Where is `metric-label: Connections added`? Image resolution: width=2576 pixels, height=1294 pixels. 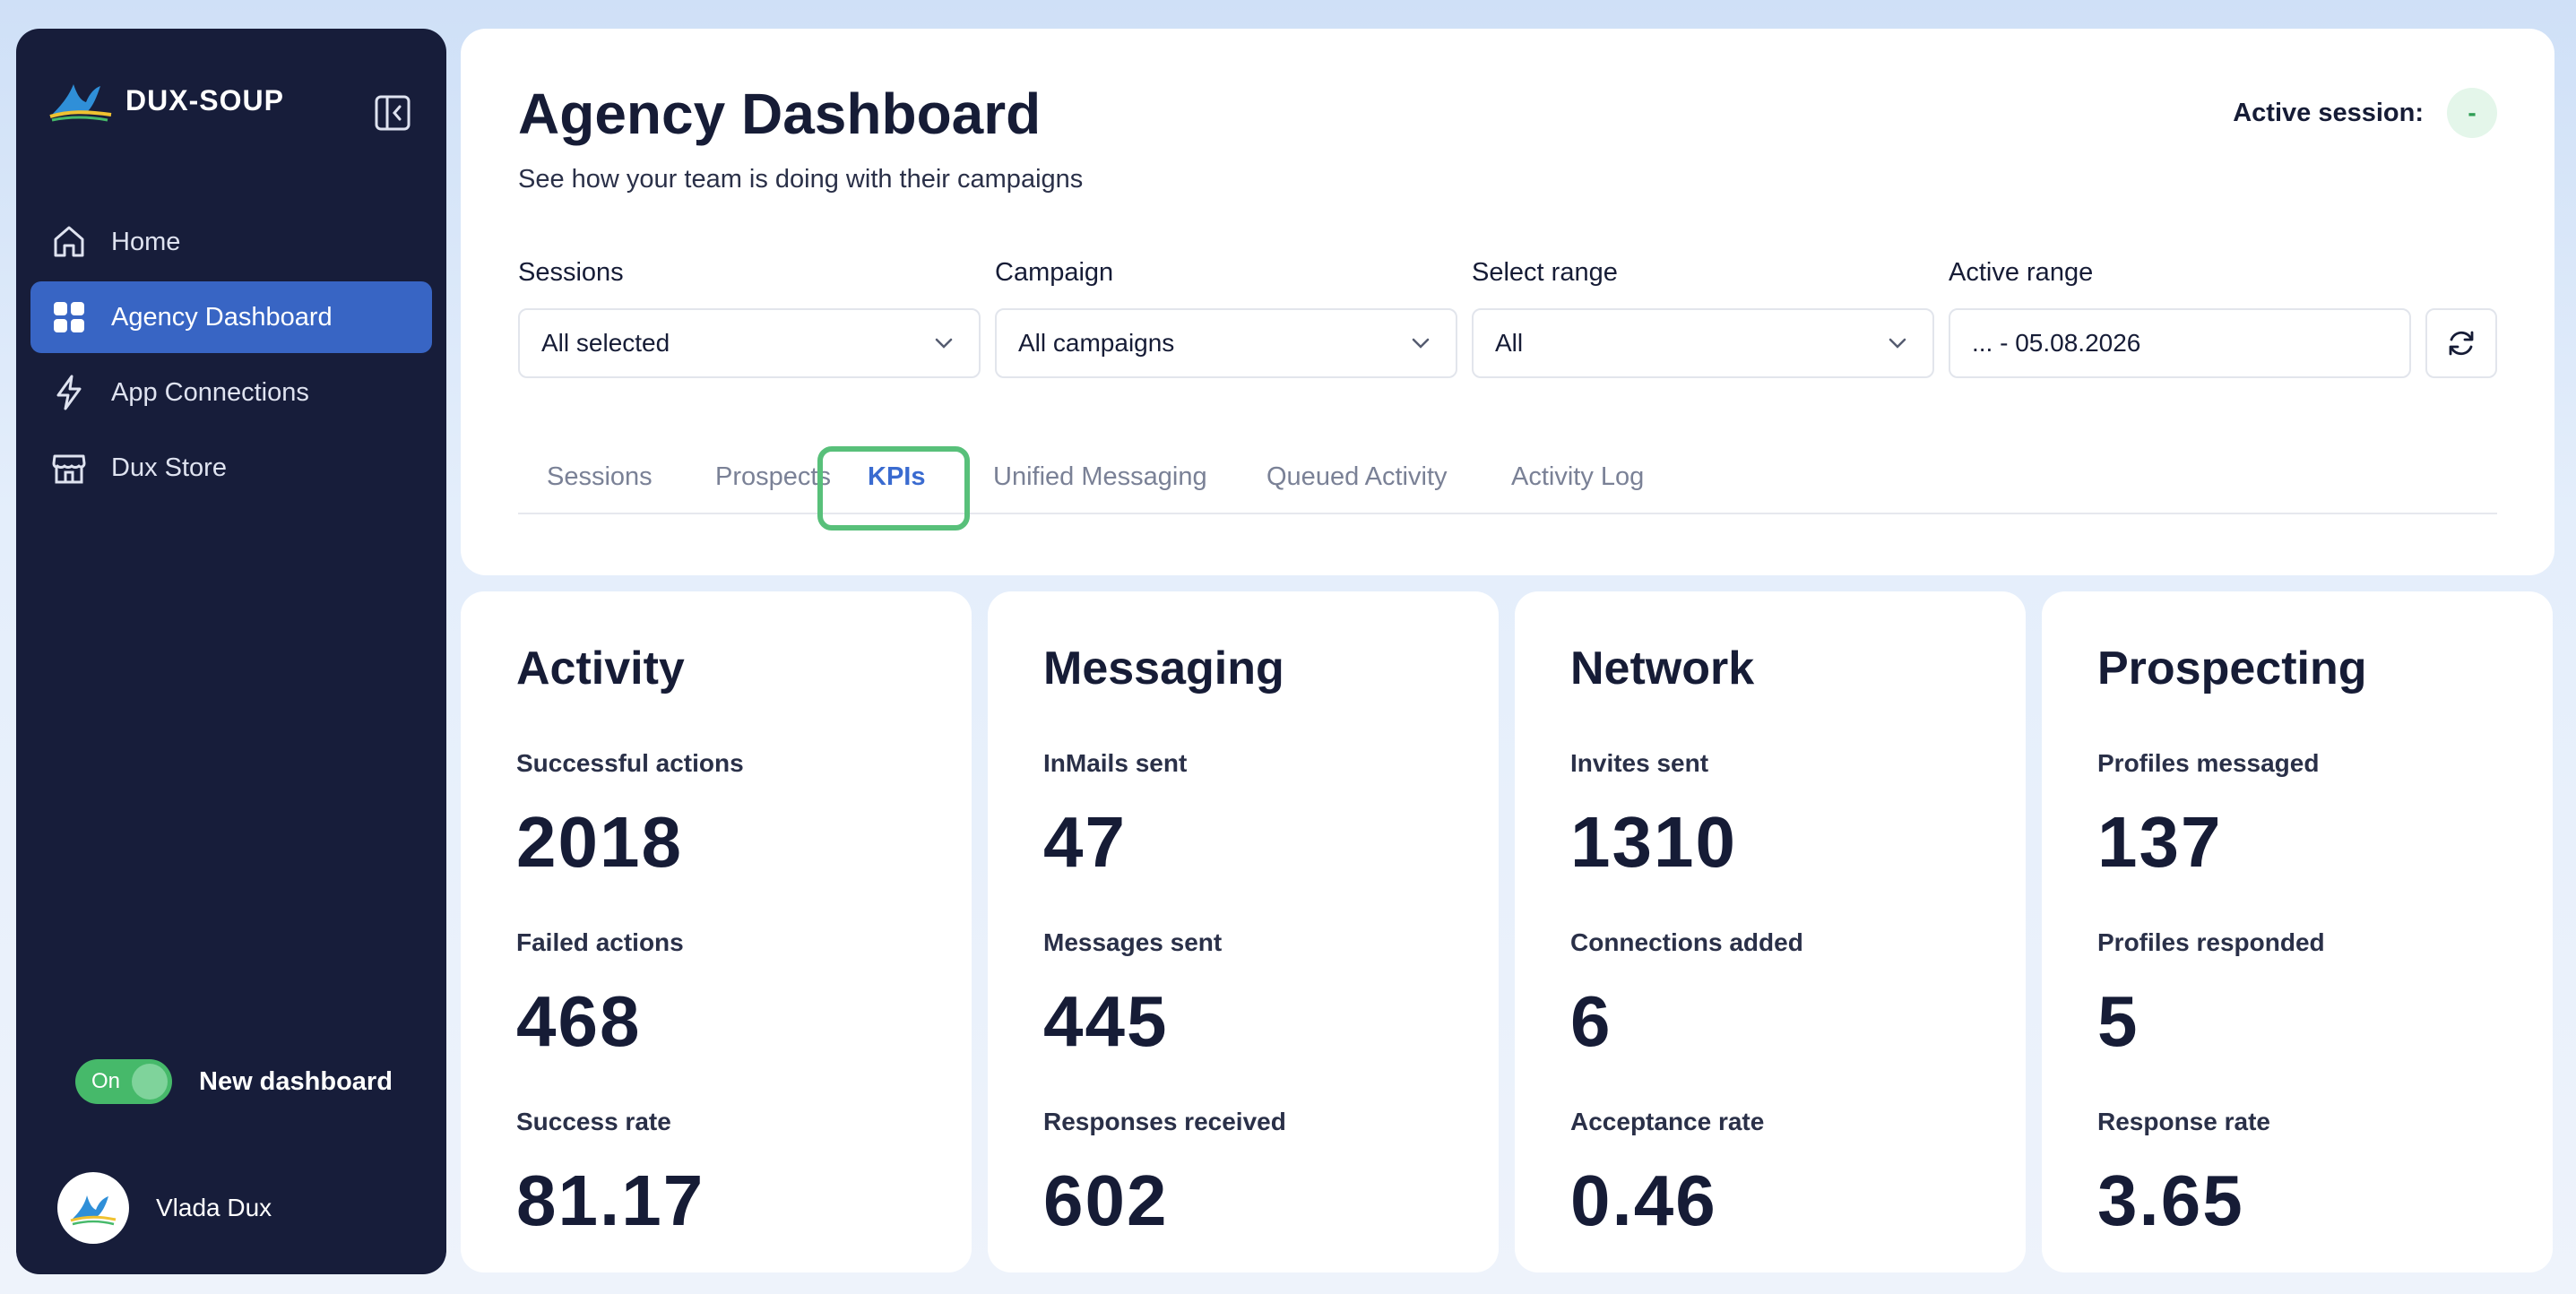
metric-label: Connections added is located at coordinates (1686, 942).